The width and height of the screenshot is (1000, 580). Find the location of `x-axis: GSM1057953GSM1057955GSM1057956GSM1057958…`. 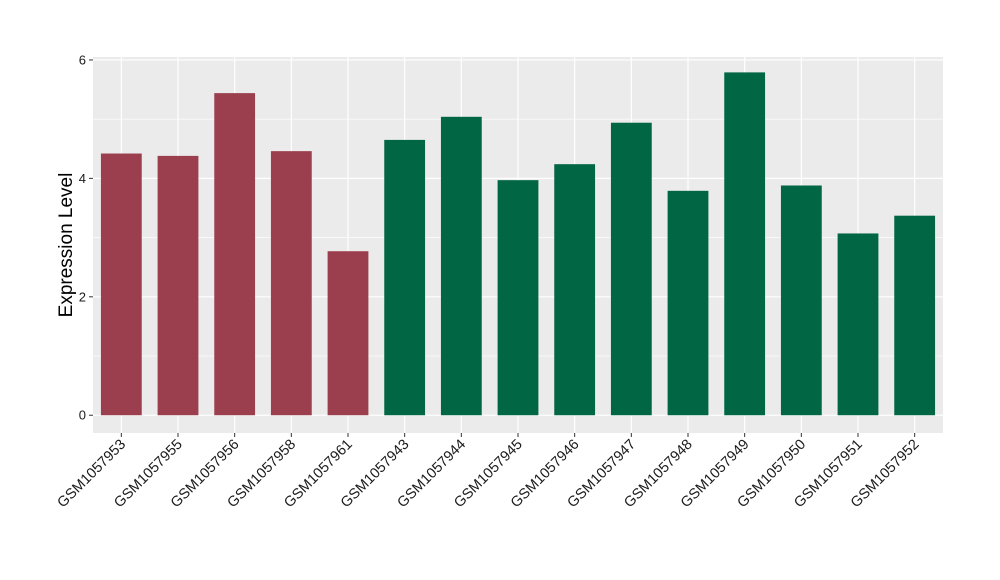

x-axis: GSM1057953GSM1057955GSM1057956GSM1057958… is located at coordinates (488, 472).